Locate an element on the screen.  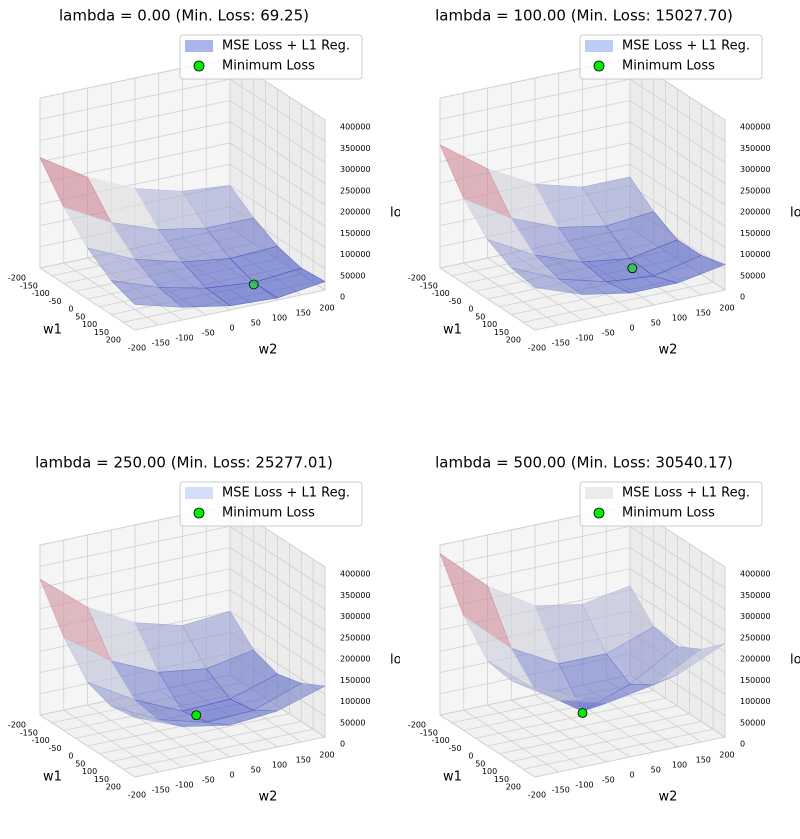
surface-patch is located at coordinates (547, 690).